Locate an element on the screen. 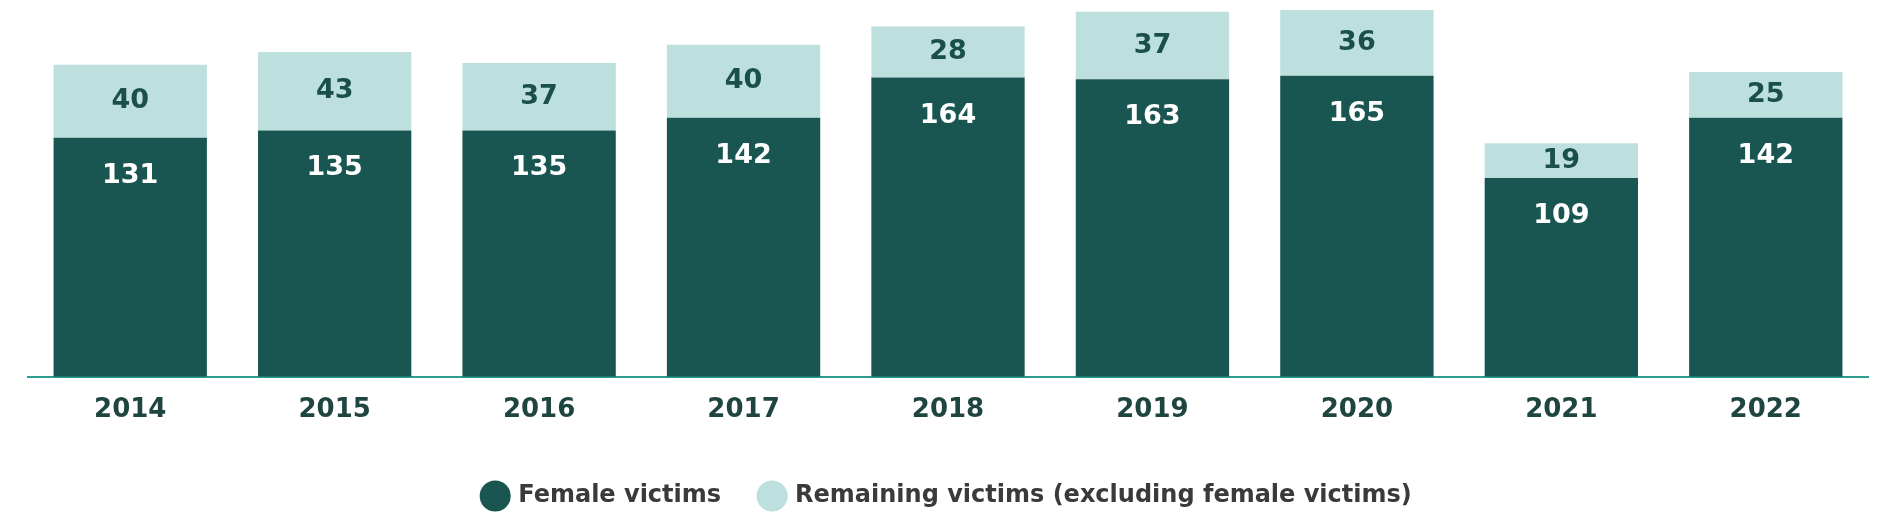 The width and height of the screenshot is (1888, 528). data-label: 163 is located at coordinates (1152, 115).